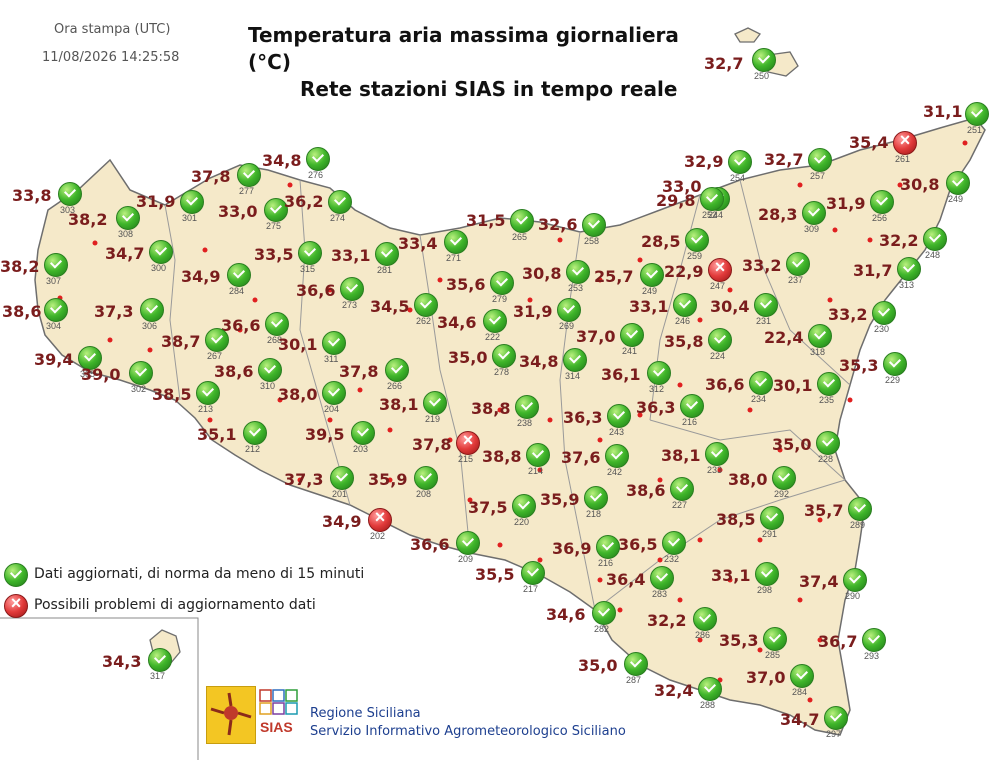  Describe the element at coordinates (846, 203) in the screenshot. I see `station-temperature: 31,9` at that location.